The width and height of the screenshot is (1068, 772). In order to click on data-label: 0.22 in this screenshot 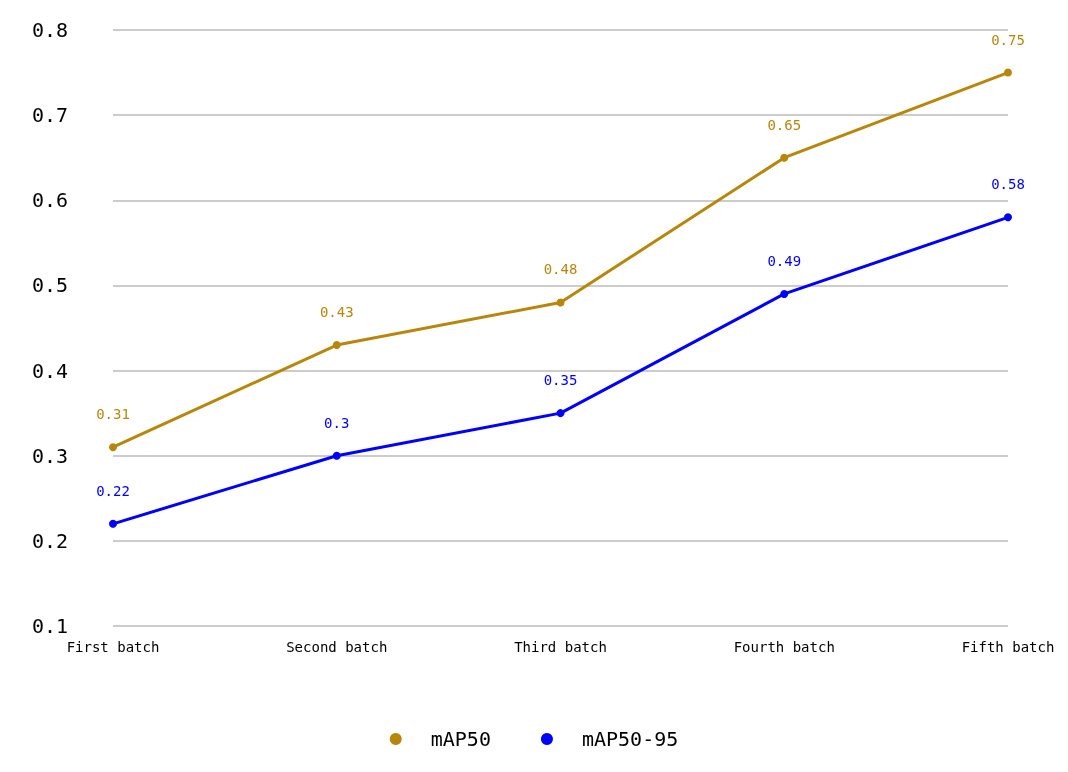, I will do `click(113, 490)`.